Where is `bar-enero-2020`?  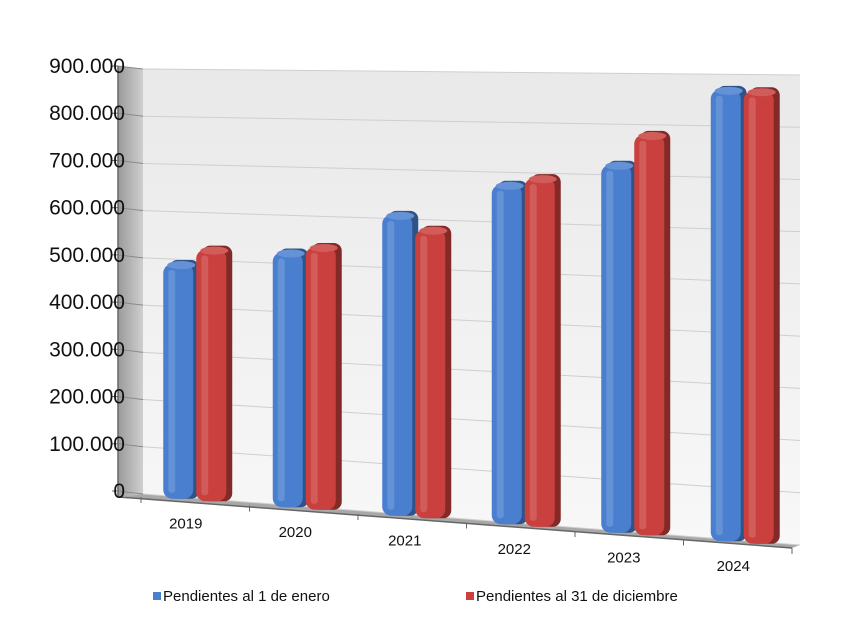
bar-enero-2020 is located at coordinates (290, 378).